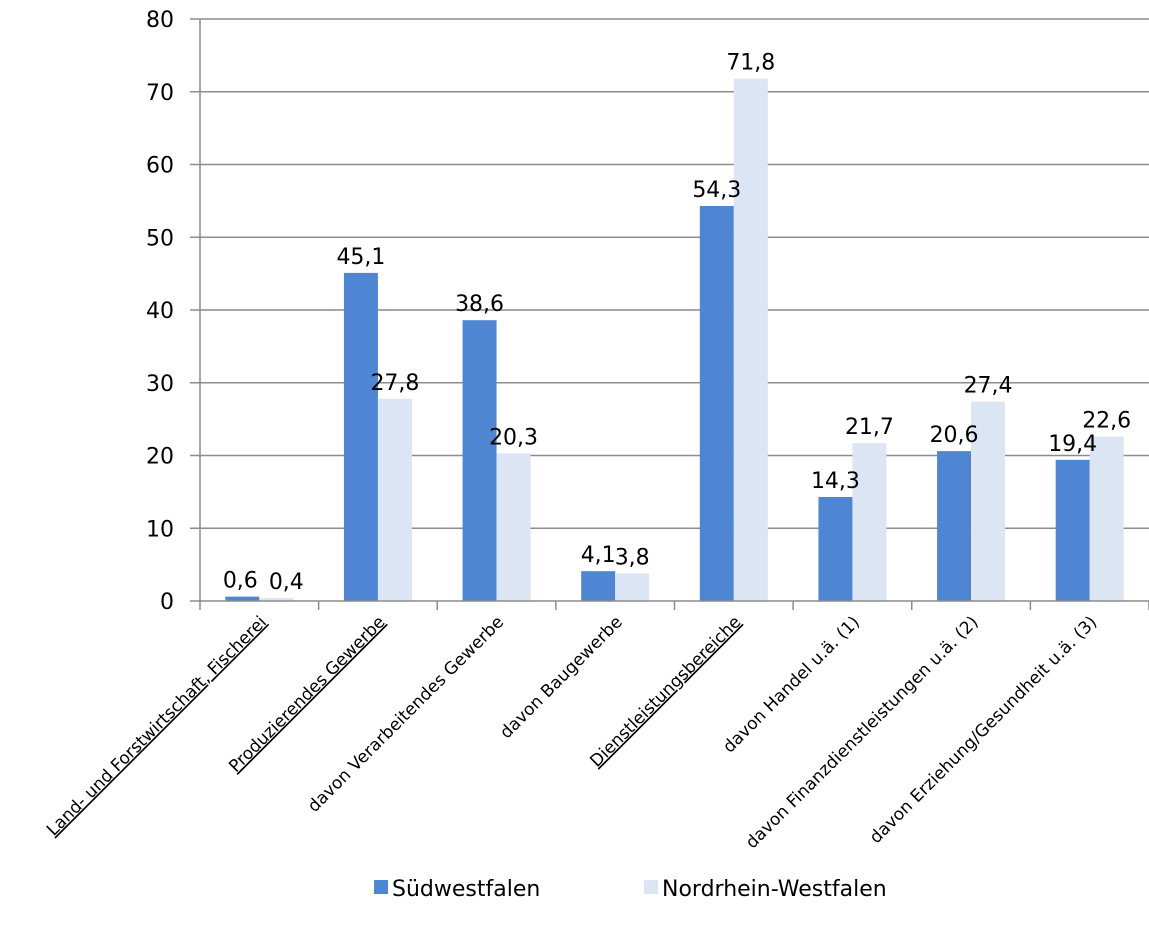 The width and height of the screenshot is (1149, 933). What do you see at coordinates (598, 555) in the screenshot?
I see `data-label-suedwestfalen-3: 4,1` at bounding box center [598, 555].